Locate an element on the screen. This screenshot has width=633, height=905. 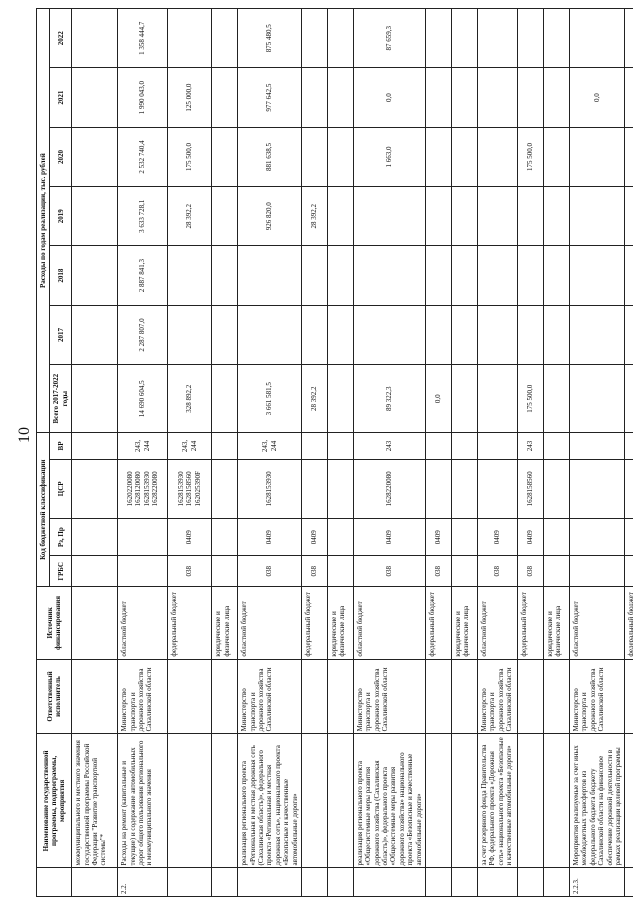
header-year: 2022 is located at coordinates (60, 38).